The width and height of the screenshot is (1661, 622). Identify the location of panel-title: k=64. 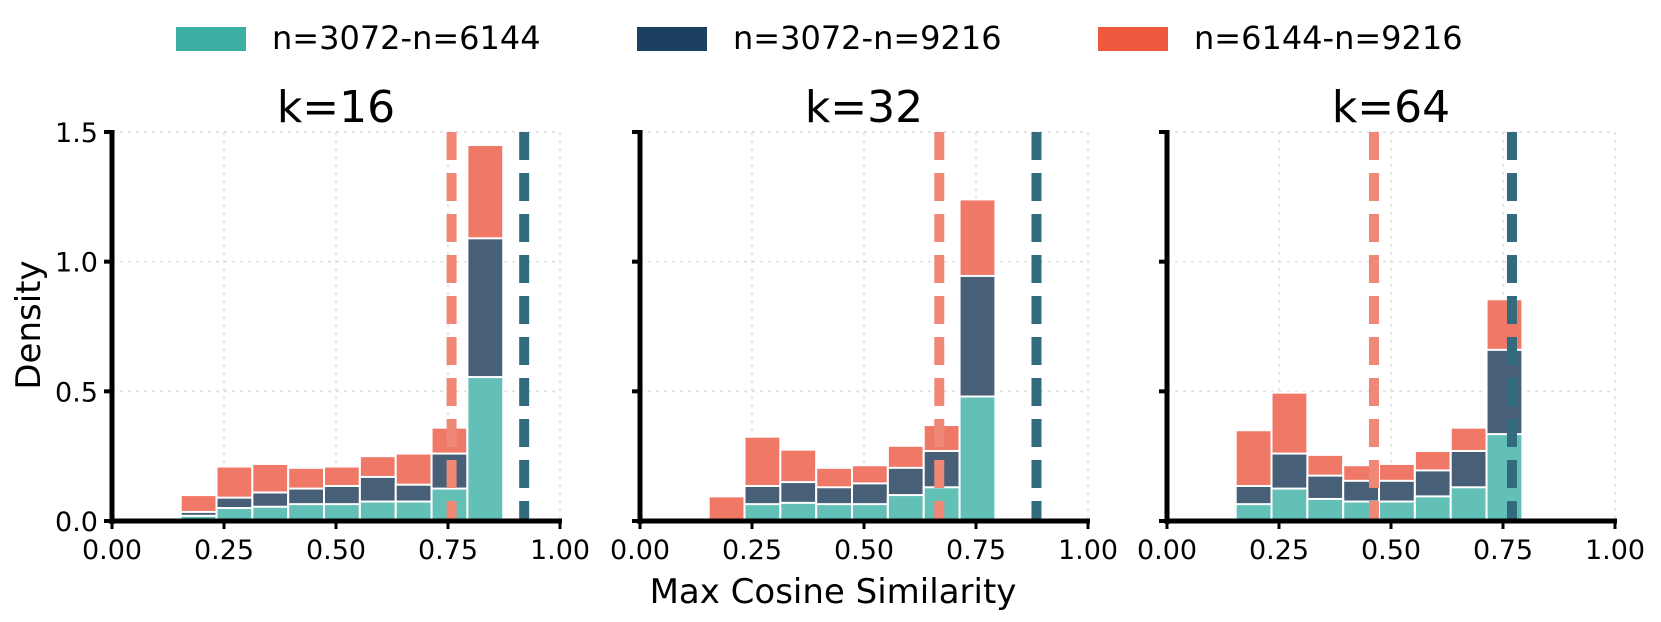
(1391, 107).